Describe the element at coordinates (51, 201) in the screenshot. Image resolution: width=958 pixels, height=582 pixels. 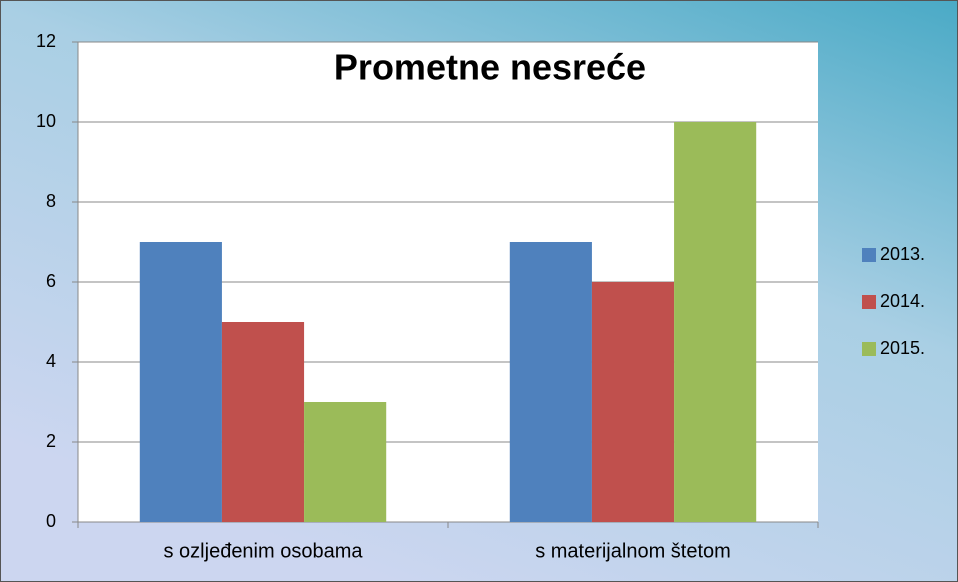
I see `y-tick-label: 8` at that location.